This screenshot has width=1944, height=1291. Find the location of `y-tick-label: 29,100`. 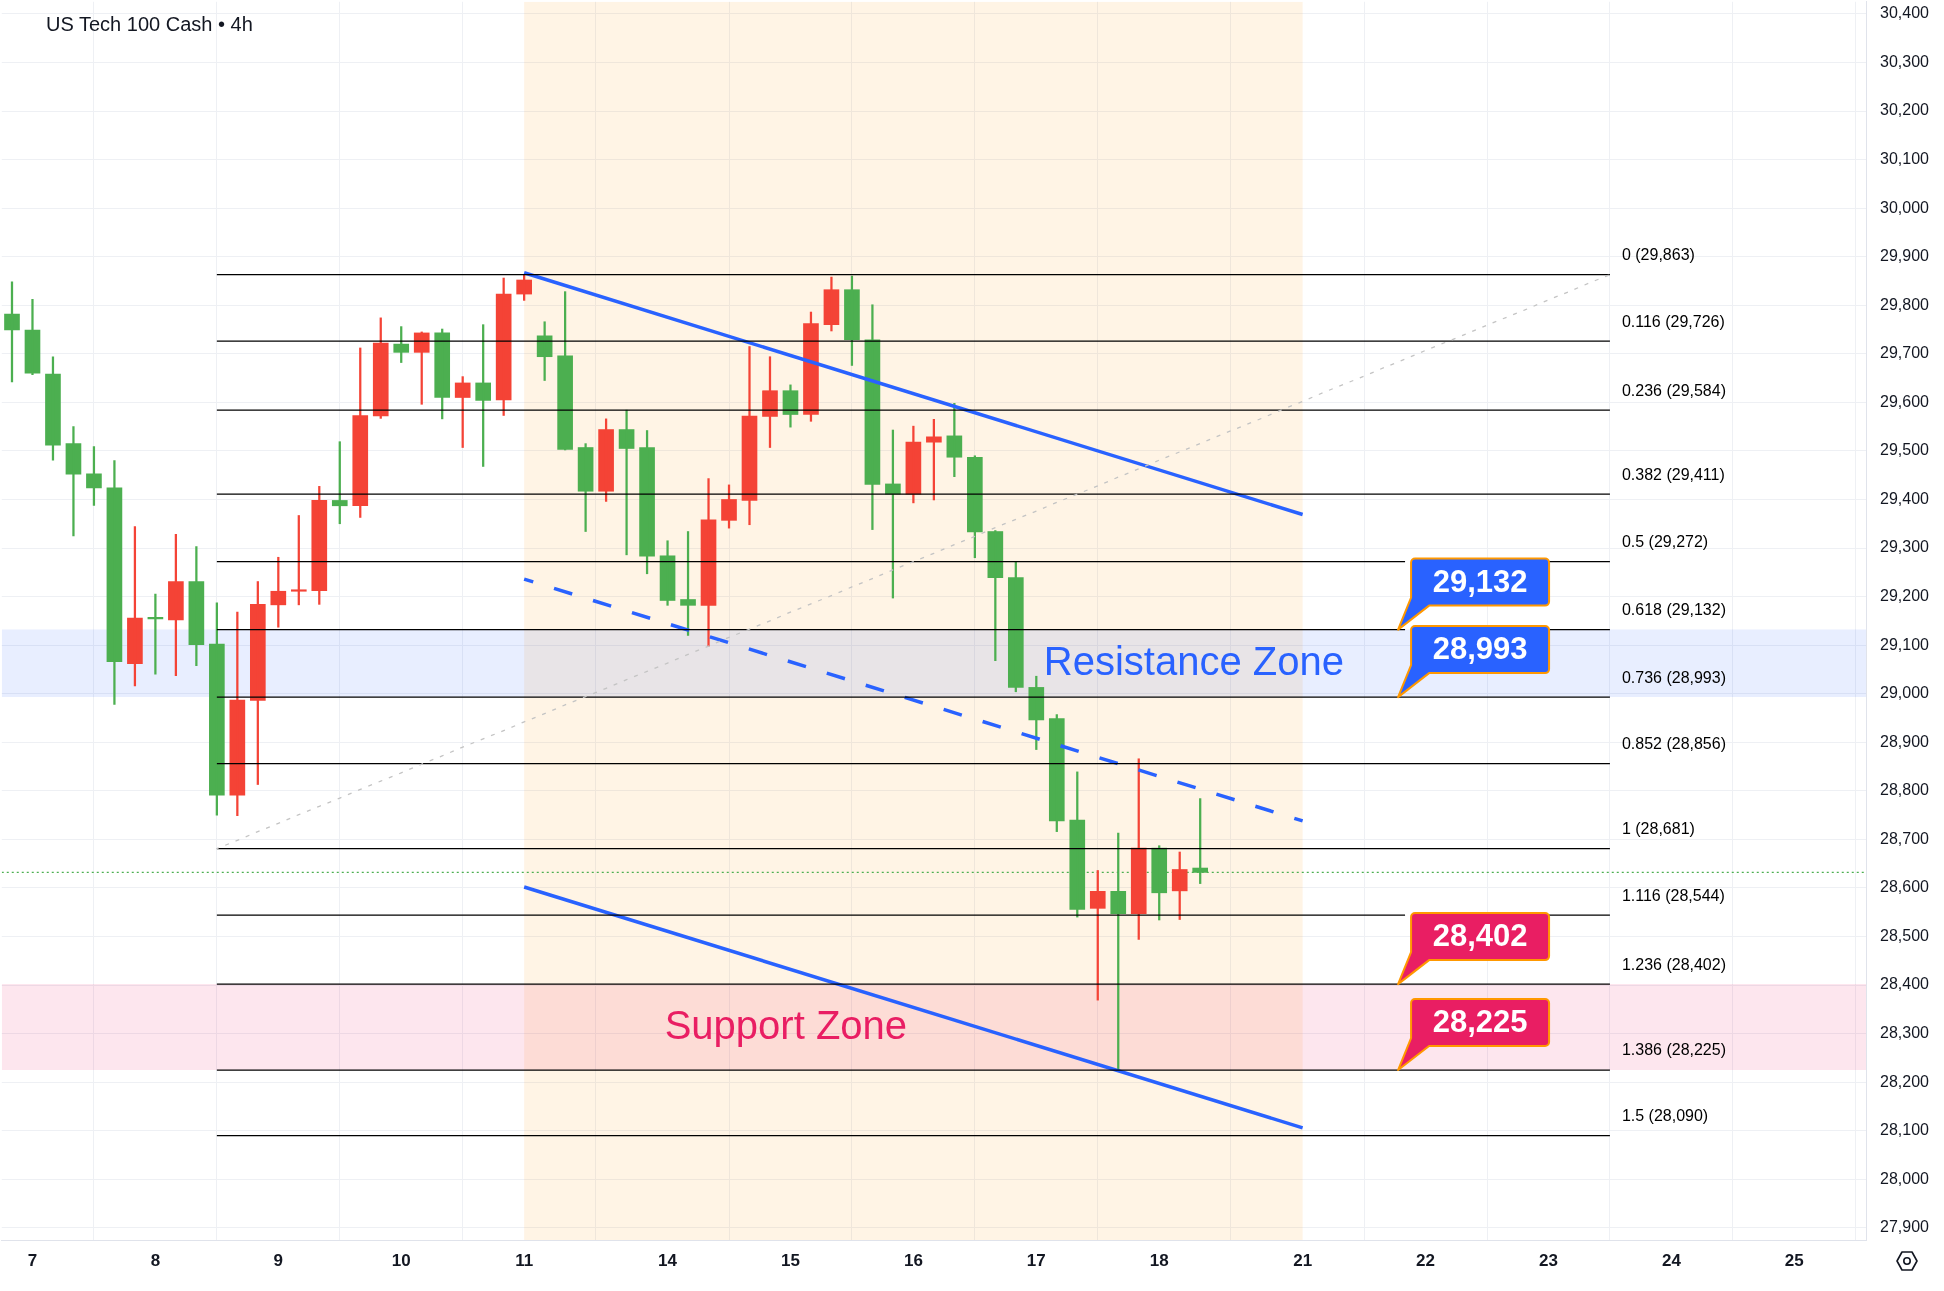

y-tick-label: 29,100 is located at coordinates (1905, 644).